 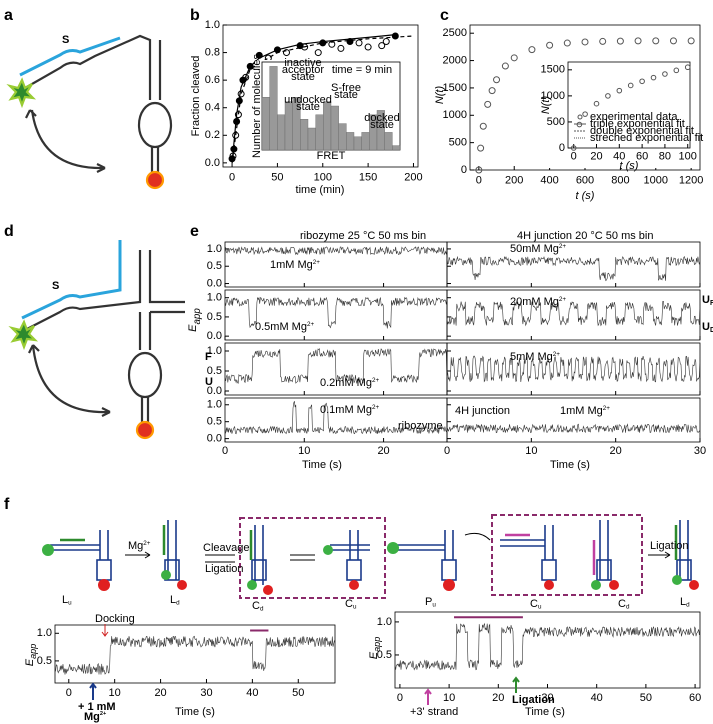 What do you see at coordinates (303, 77) in the screenshot?
I see `inset-annotation: state` at bounding box center [303, 77].